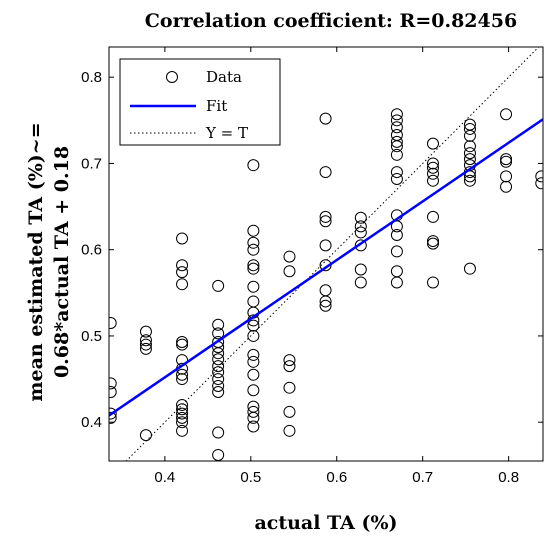 This screenshot has height=545, width=550. Describe the element at coordinates (336, 477) in the screenshot. I see `x-tick-label: 0.6` at that location.